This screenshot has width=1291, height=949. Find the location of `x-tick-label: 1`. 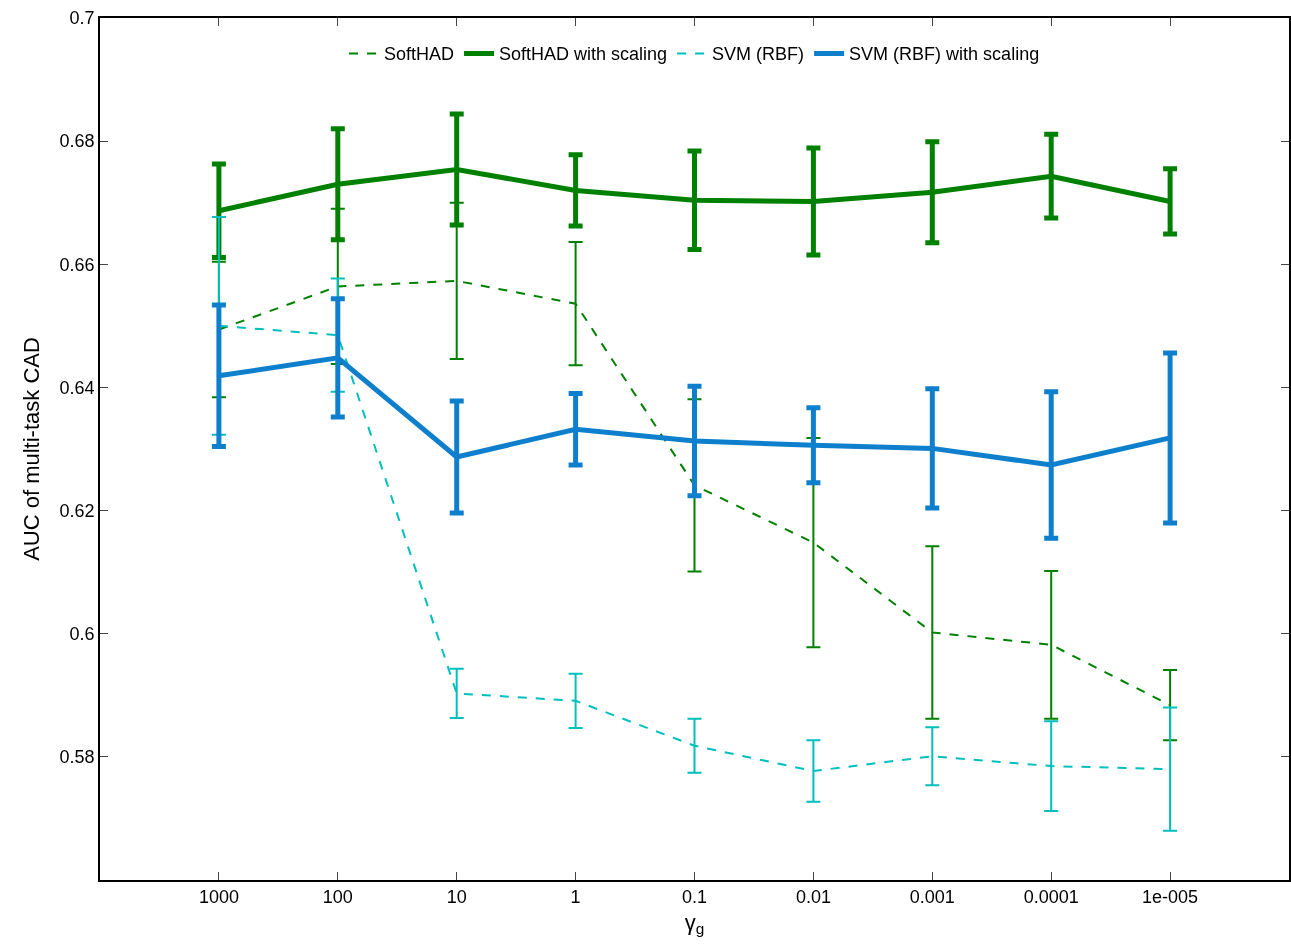

x-tick-label: 1 is located at coordinates (575, 897).